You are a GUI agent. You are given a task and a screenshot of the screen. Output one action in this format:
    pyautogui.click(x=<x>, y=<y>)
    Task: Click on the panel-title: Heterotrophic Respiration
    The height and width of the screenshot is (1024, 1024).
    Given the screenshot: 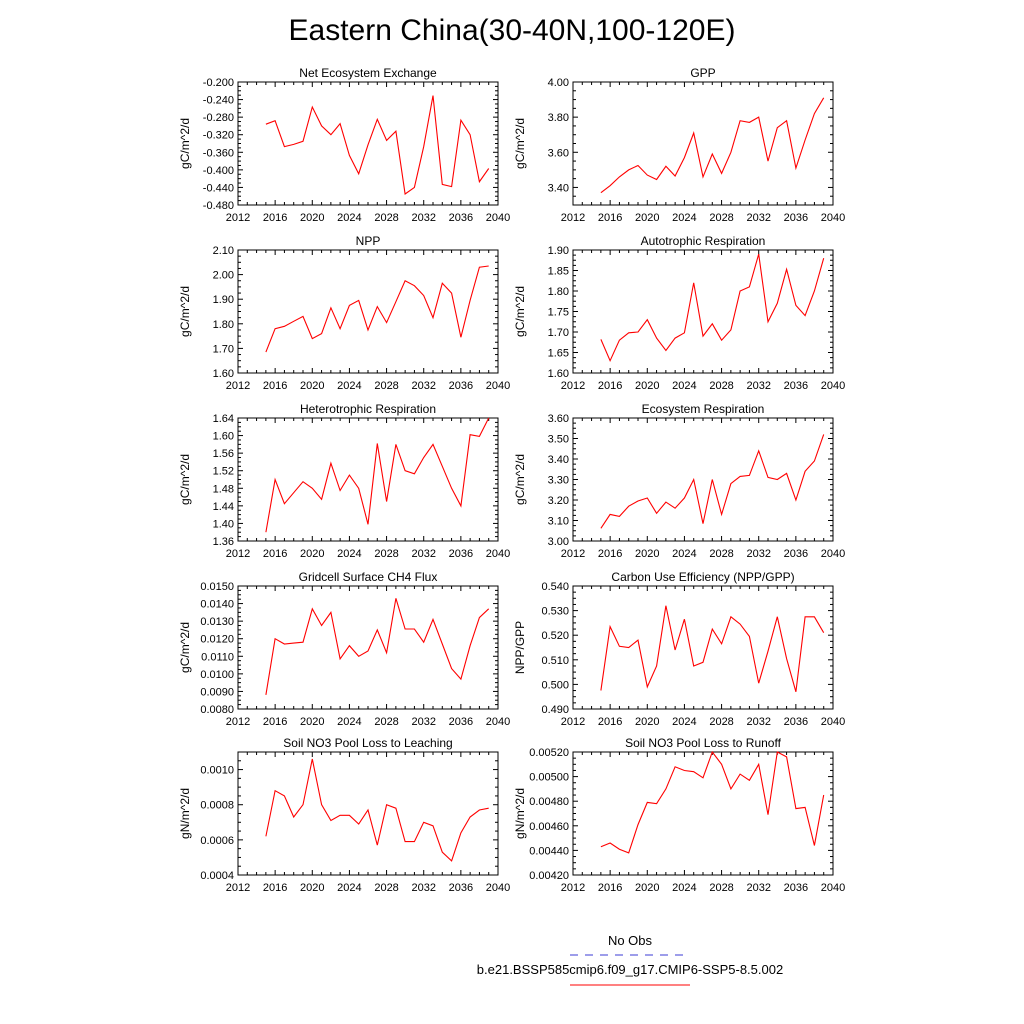 What is the action you would take?
    pyautogui.click(x=368, y=409)
    